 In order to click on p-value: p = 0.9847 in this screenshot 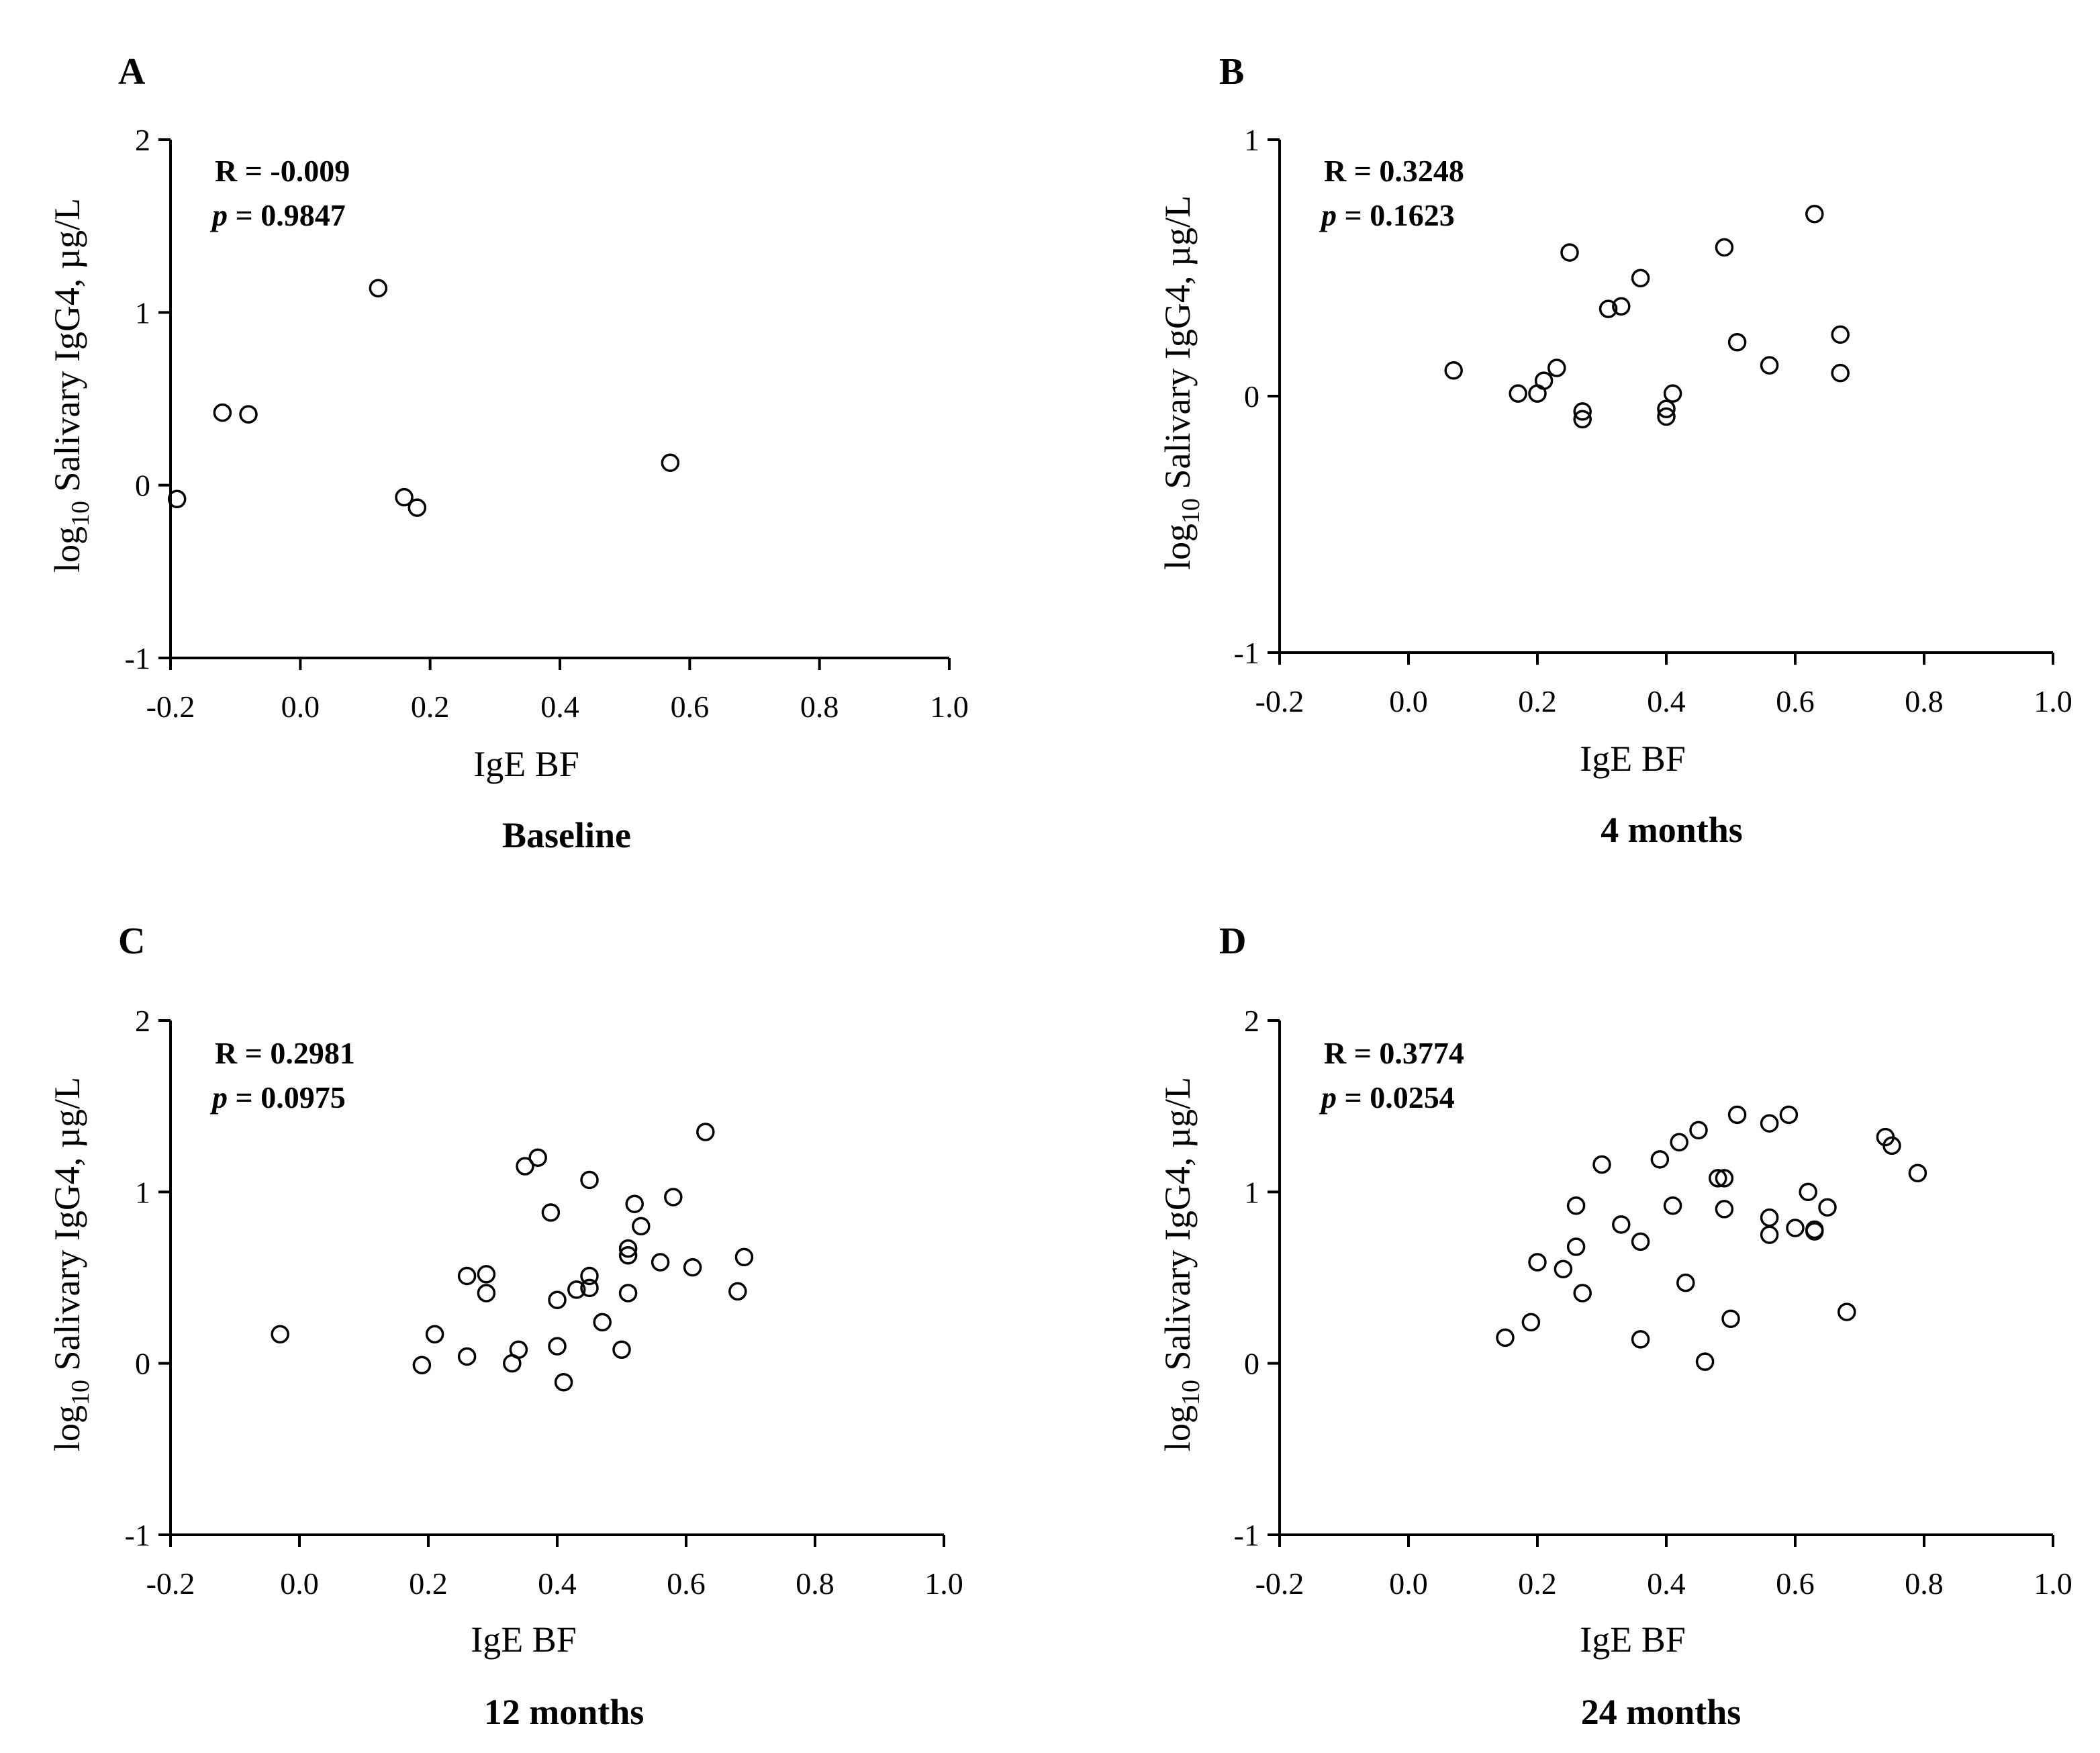, I will do `click(277, 215)`.